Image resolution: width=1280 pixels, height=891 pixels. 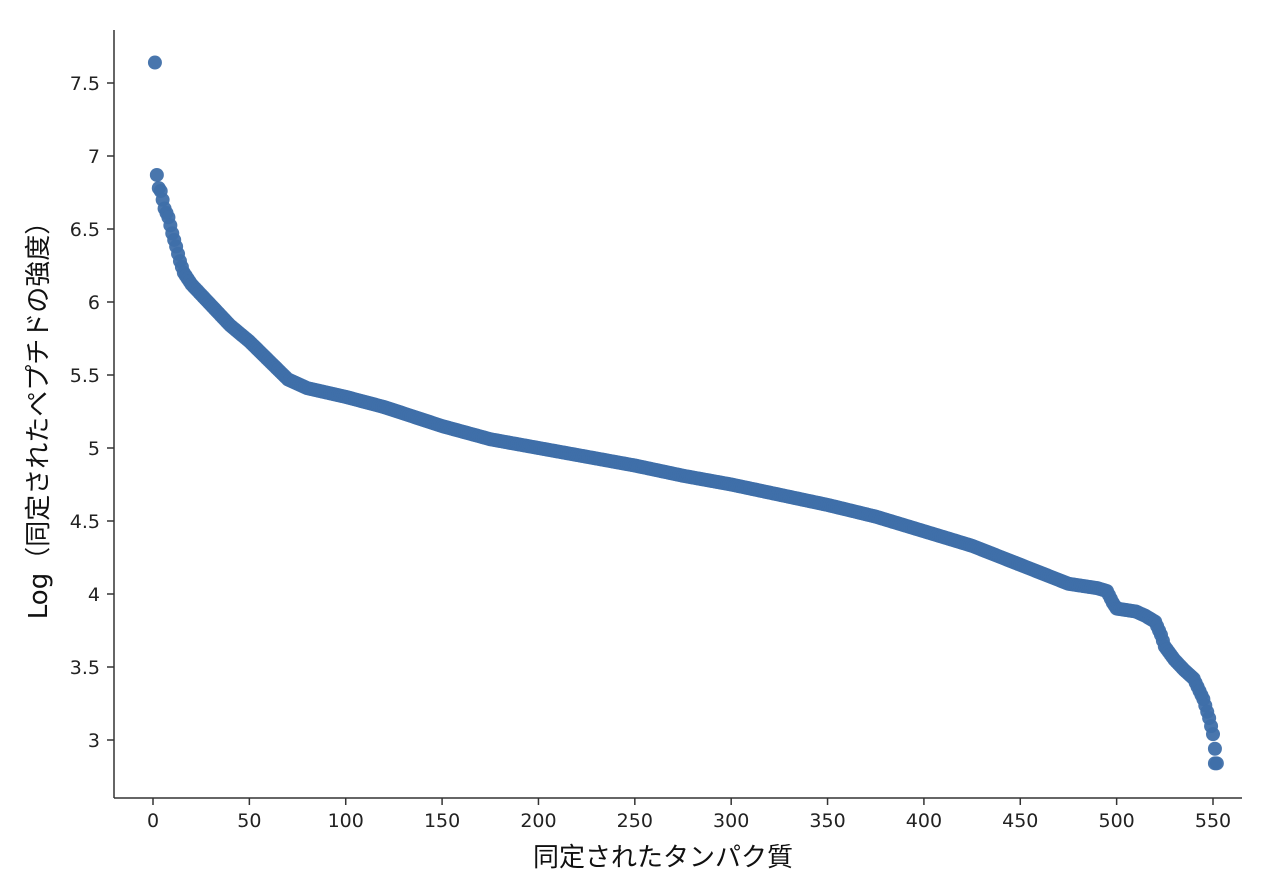 What do you see at coordinates (92, 412) in the screenshot?
I see `y-ticks: 3 3.5 4 4.5 5 5.5 6 6.5 7 7.5` at bounding box center [92, 412].